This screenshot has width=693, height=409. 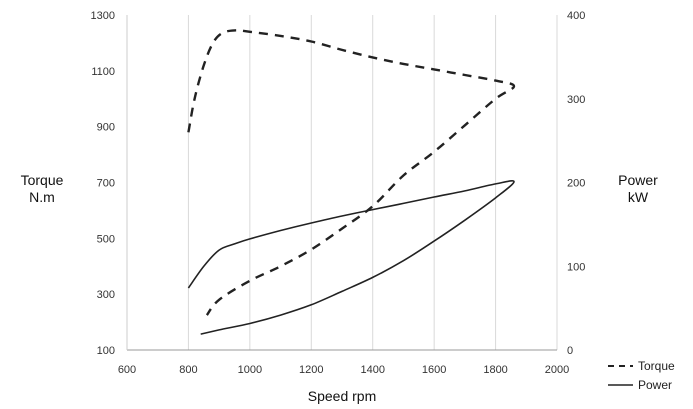 What do you see at coordinates (638, 180) in the screenshot?
I see `right-axis-title-line1: Power` at bounding box center [638, 180].